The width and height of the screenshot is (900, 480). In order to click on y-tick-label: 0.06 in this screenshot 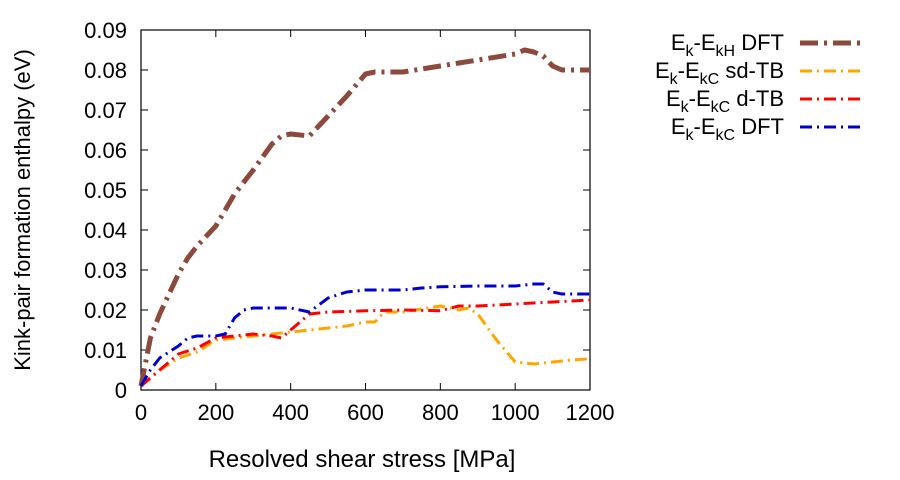, I will do `click(105, 150)`.